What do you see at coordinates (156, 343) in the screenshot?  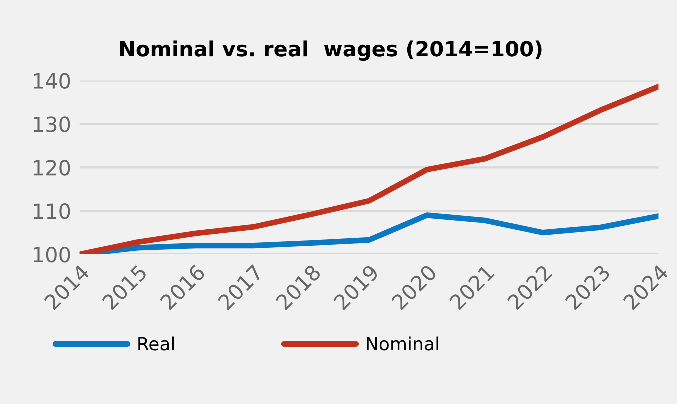 I see `legend-label: Real` at bounding box center [156, 343].